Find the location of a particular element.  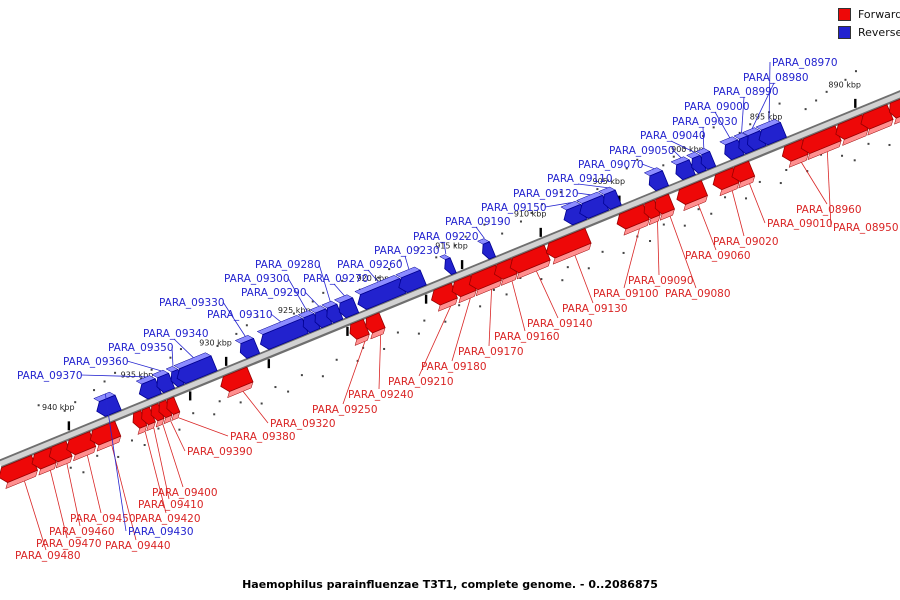

gene-label-PARA_09290: PARA_09290 is located at coordinates (274, 293).